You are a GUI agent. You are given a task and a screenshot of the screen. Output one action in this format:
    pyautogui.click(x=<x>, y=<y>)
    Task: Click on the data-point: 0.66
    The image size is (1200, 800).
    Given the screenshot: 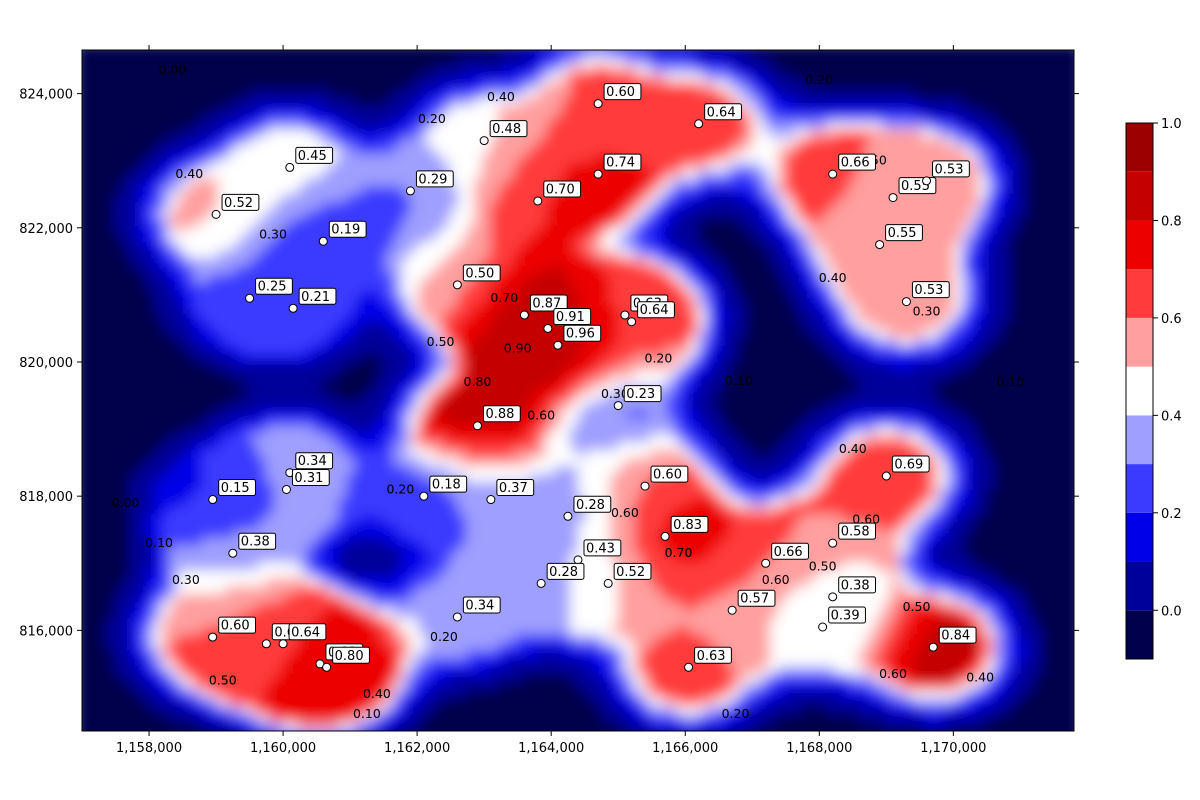 What is the action you would take?
    pyautogui.click(x=852, y=166)
    